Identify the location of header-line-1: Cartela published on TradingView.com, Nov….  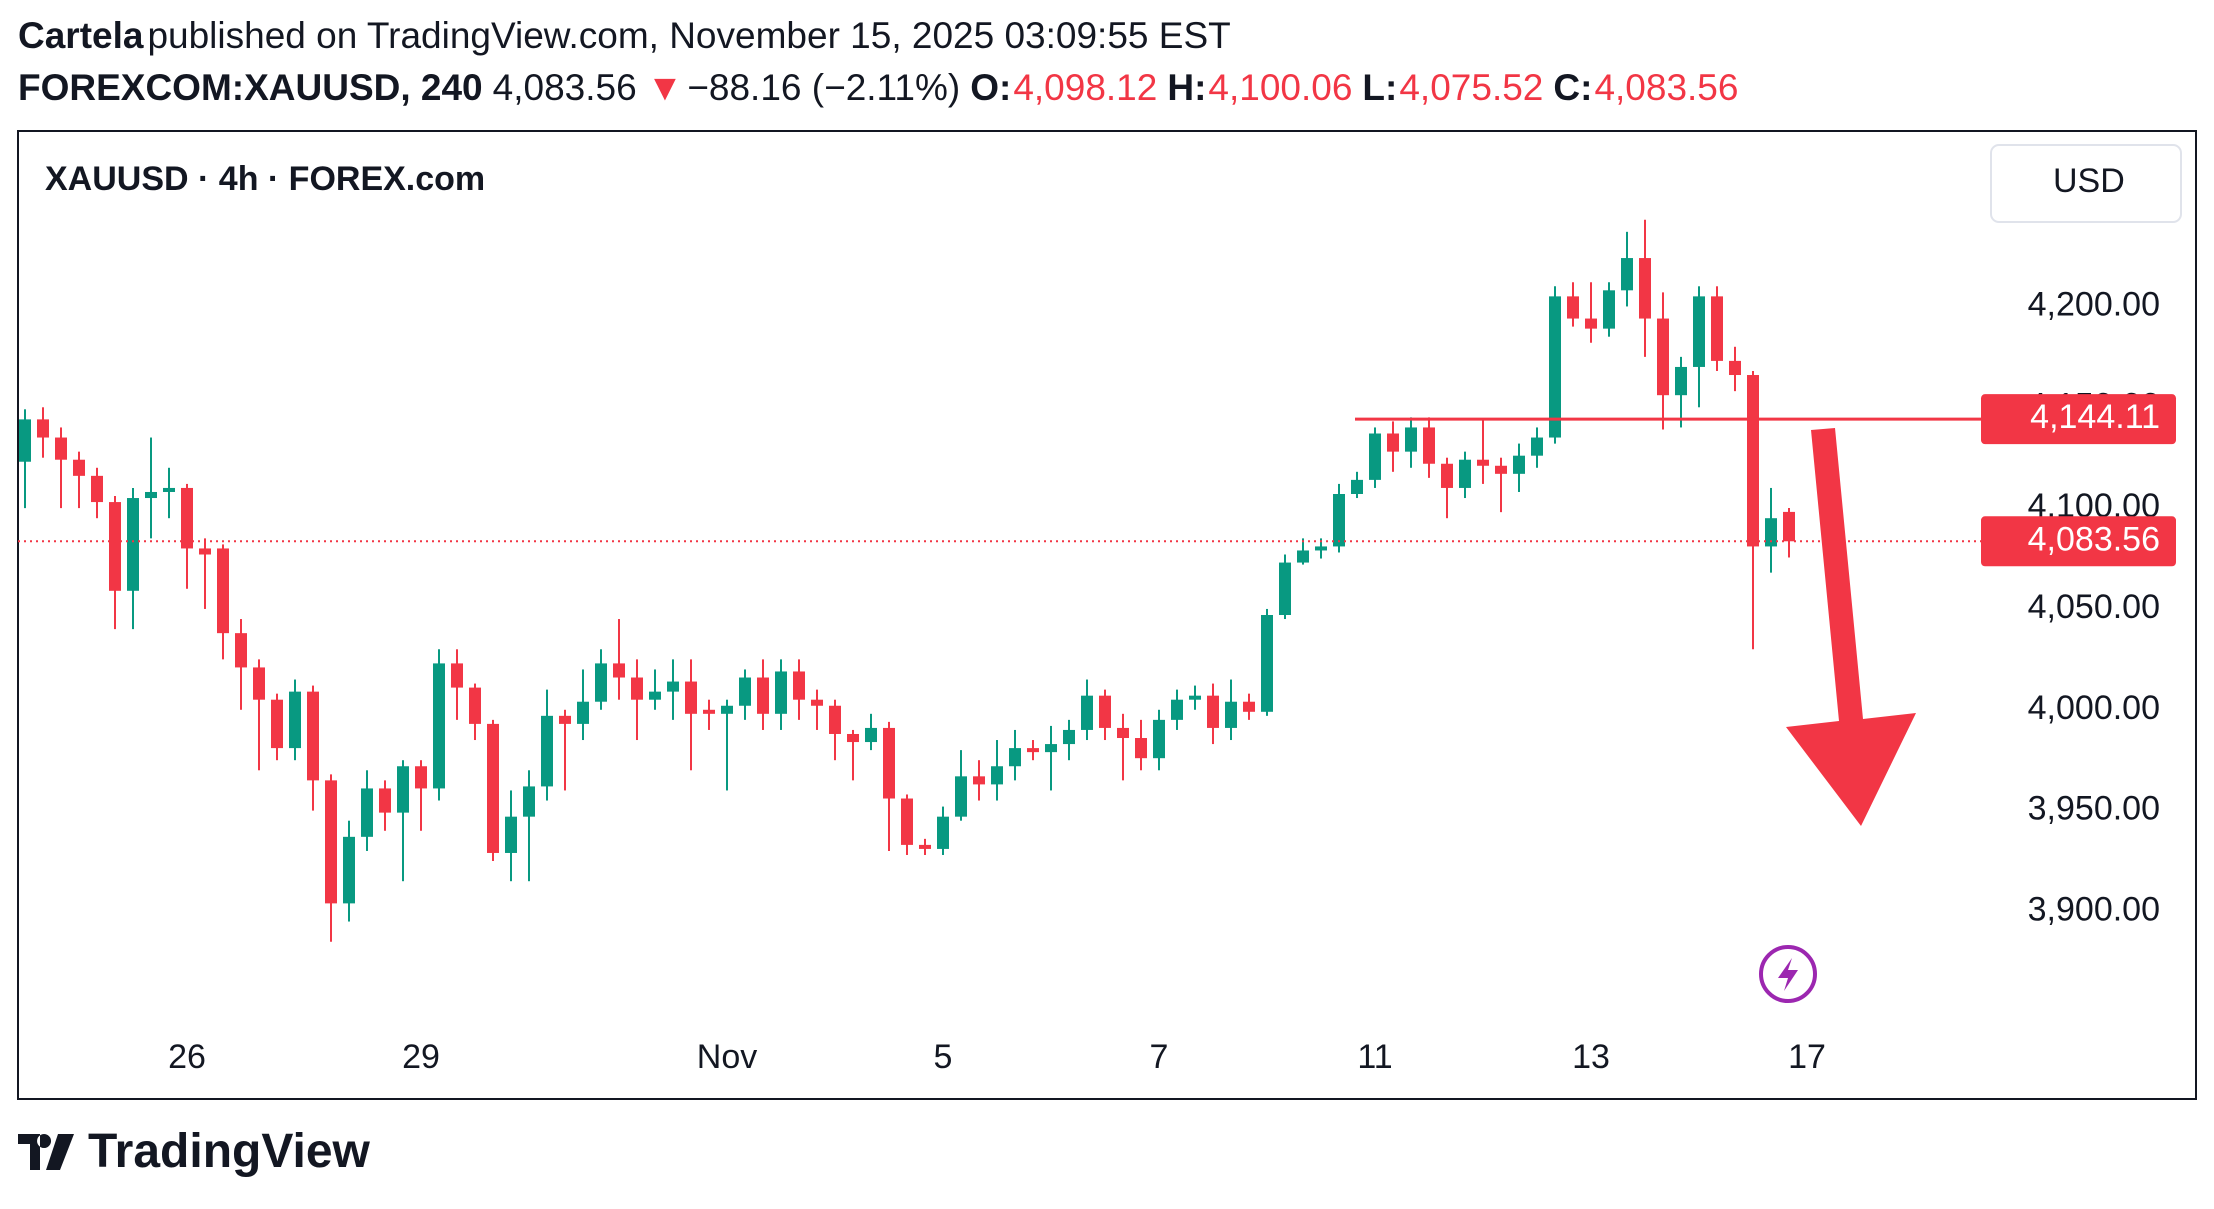
(883, 36).